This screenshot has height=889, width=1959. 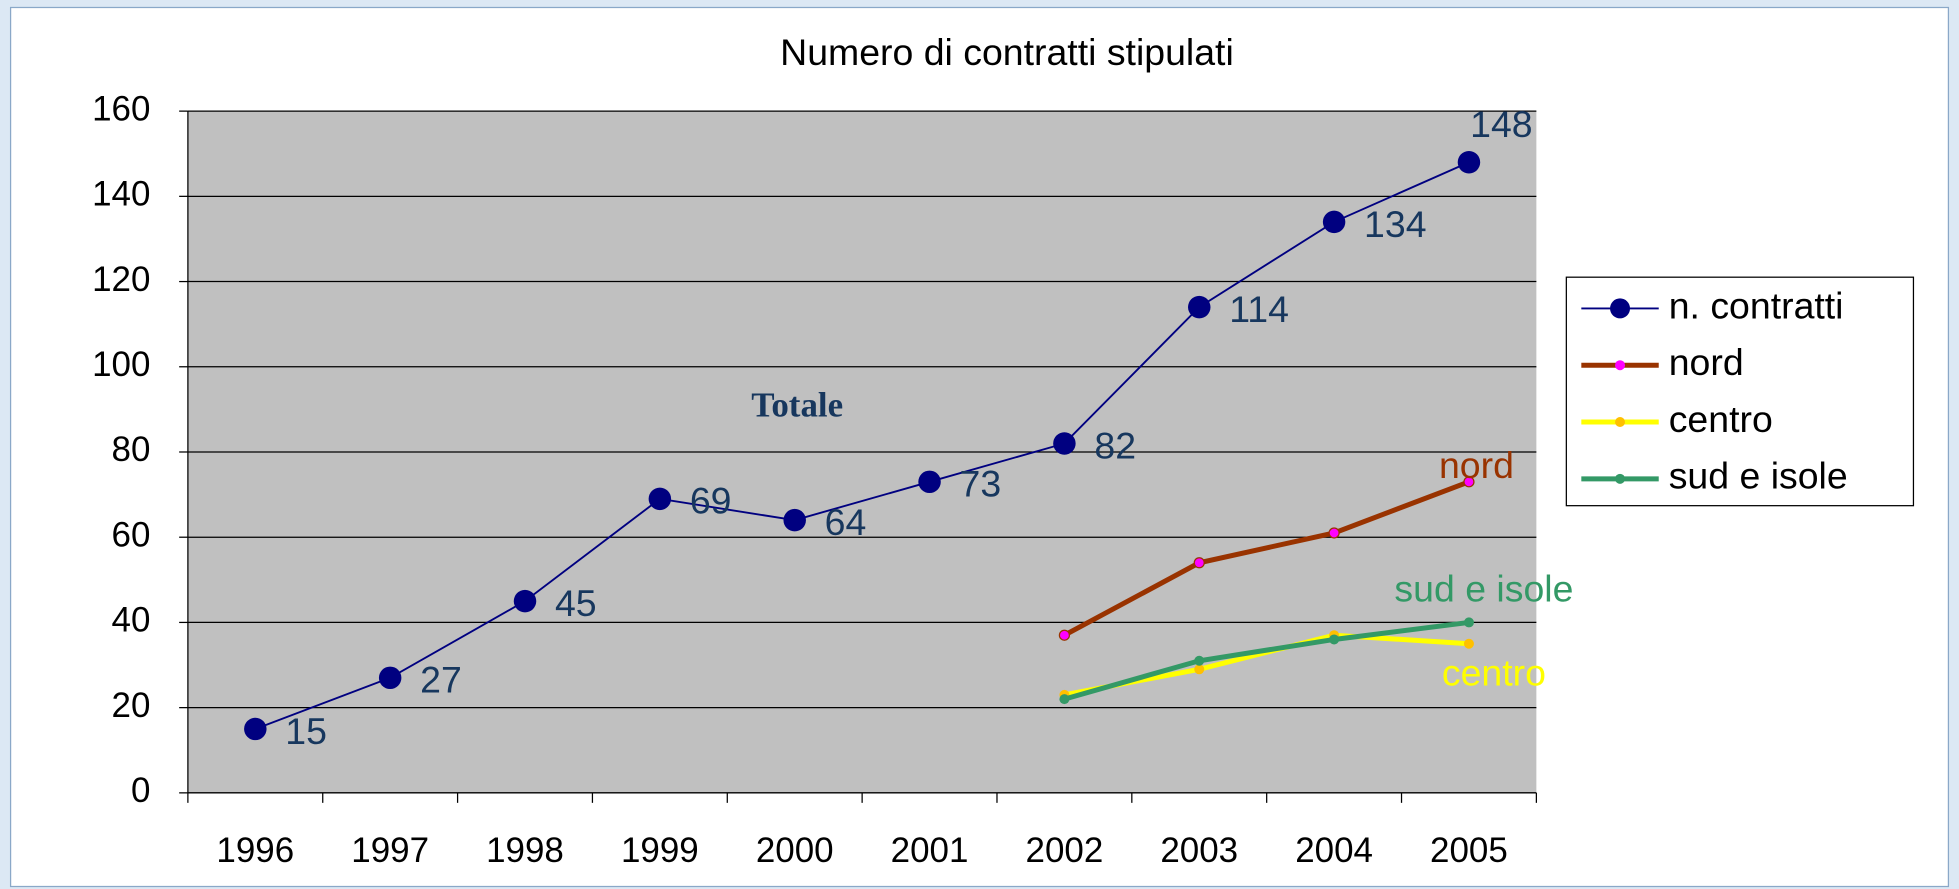 I want to click on annotation: sud e isole, so click(x=1483, y=589).